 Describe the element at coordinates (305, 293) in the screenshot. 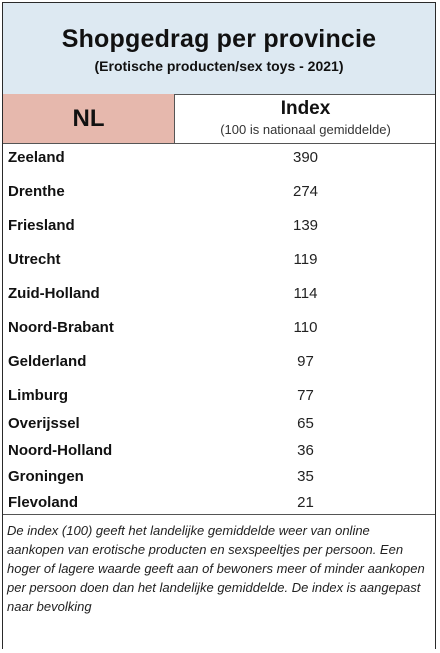

I see `index-value: 114` at that location.